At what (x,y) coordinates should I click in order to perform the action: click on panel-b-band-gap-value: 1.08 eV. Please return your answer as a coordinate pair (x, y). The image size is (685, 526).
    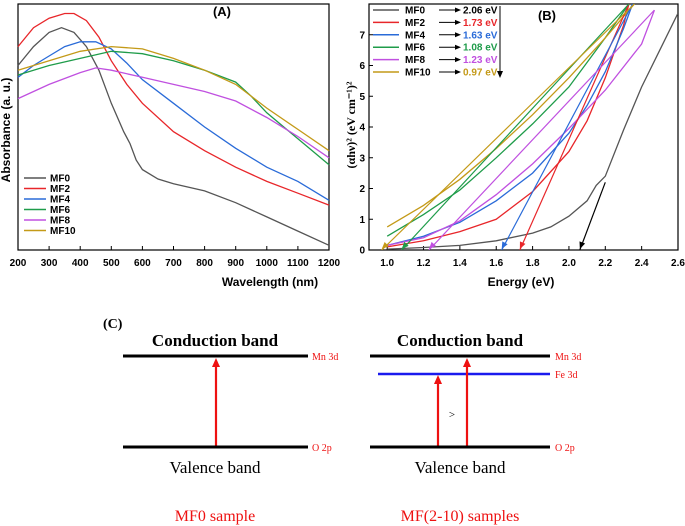
    Looking at the image, I should click on (480, 48).